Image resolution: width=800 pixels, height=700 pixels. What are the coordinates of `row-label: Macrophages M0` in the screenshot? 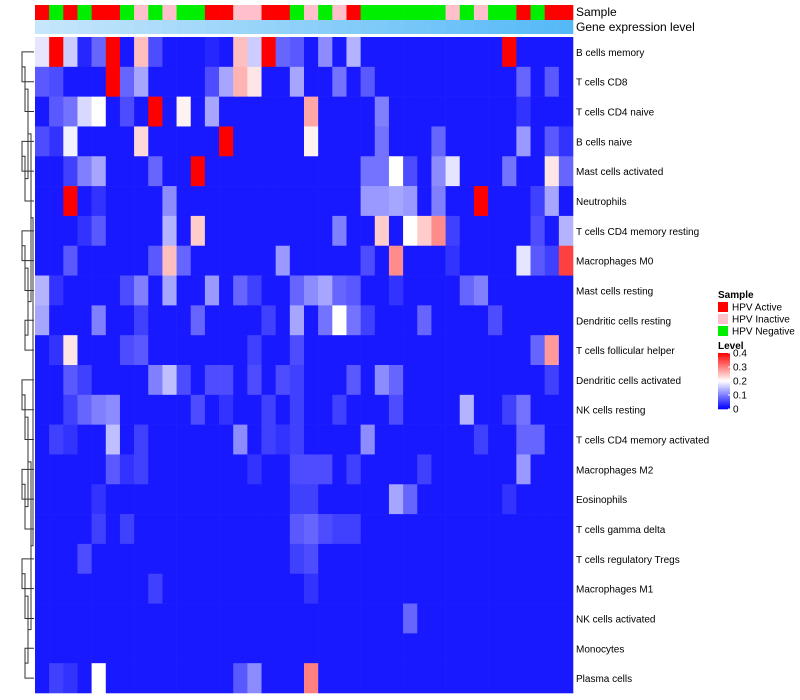 It's located at (615, 262).